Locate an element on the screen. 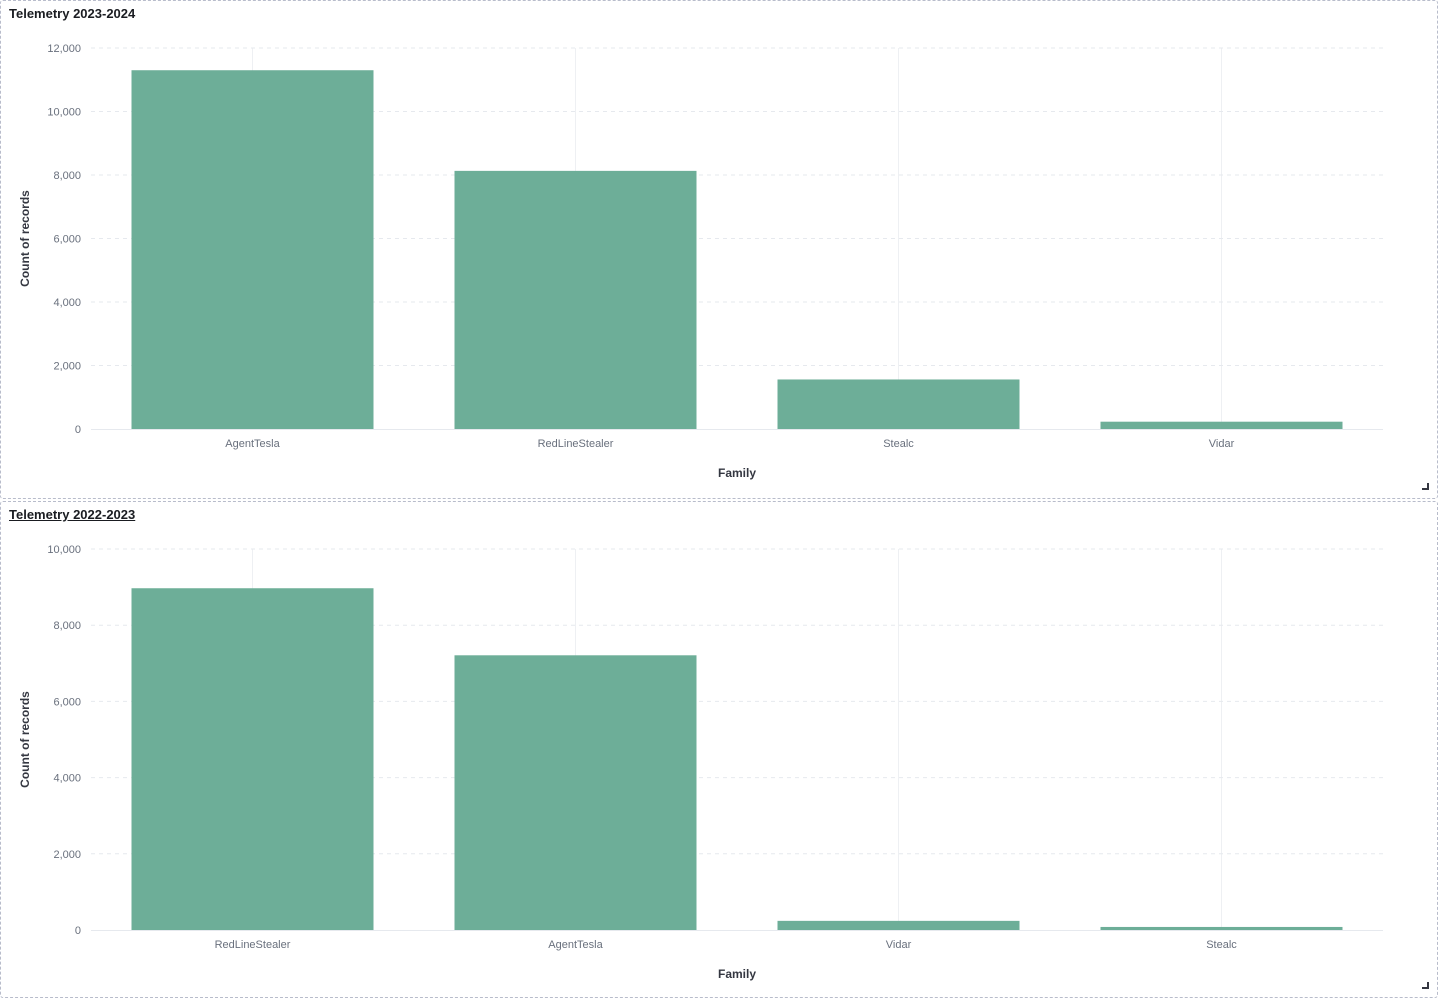 The width and height of the screenshot is (1440, 1002). panel-title: Telemetry 2023-2024 is located at coordinates (72, 13).